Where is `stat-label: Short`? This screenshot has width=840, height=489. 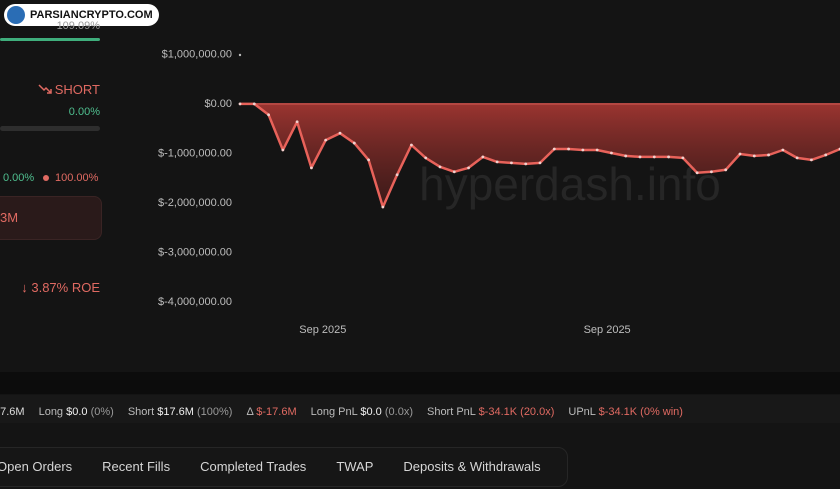 stat-label: Short is located at coordinates (141, 412).